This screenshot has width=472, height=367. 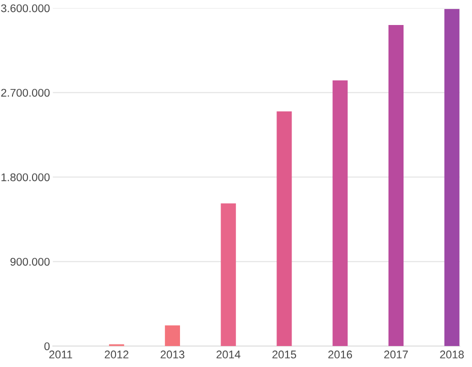 What do you see at coordinates (340, 354) in the screenshot?
I see `x-tick-label: 2016` at bounding box center [340, 354].